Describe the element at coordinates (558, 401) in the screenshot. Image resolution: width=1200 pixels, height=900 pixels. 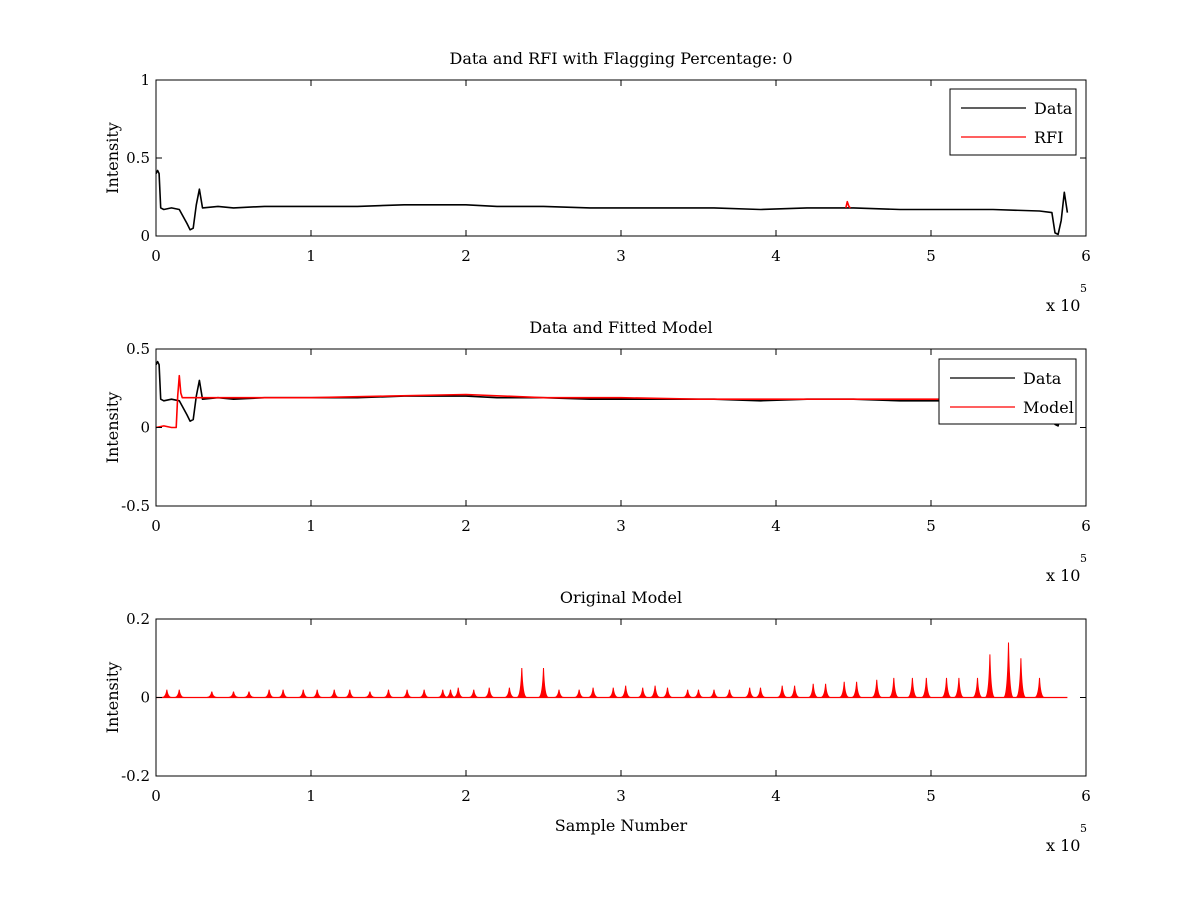
I see `series-line-model` at that location.